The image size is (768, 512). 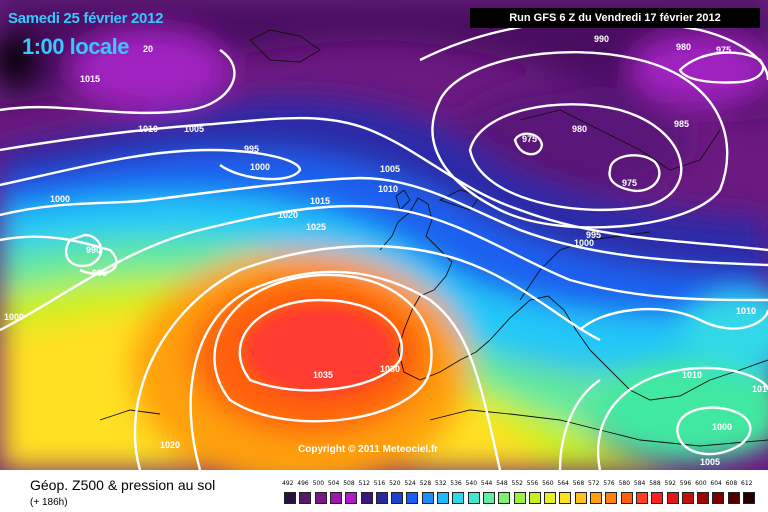 I want to click on high-core, so click(x=320, y=350).